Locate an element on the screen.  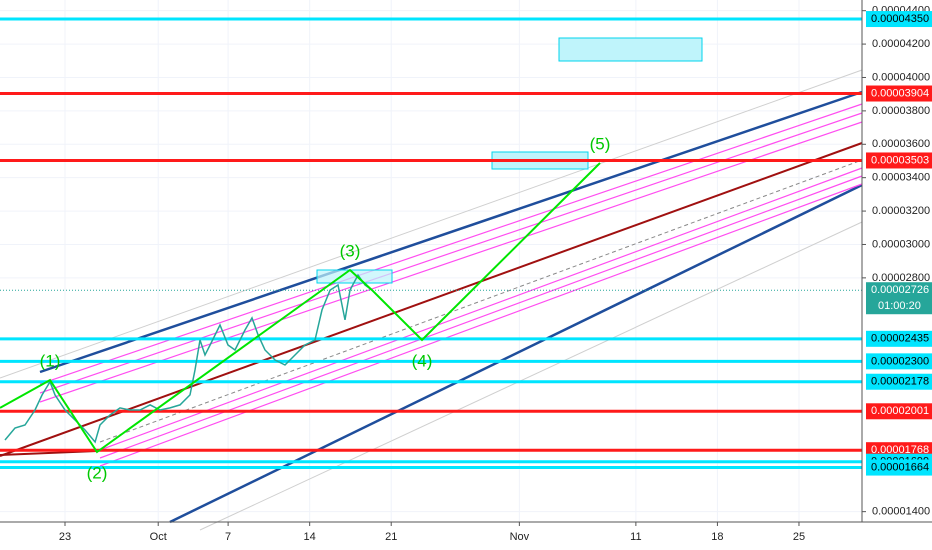
y-tick-label: 0.00003800 is located at coordinates (901, 111).